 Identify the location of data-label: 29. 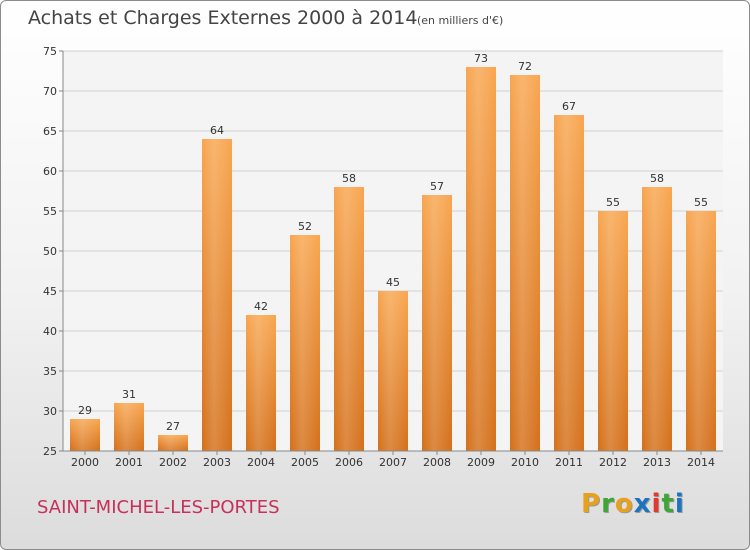
(85, 410).